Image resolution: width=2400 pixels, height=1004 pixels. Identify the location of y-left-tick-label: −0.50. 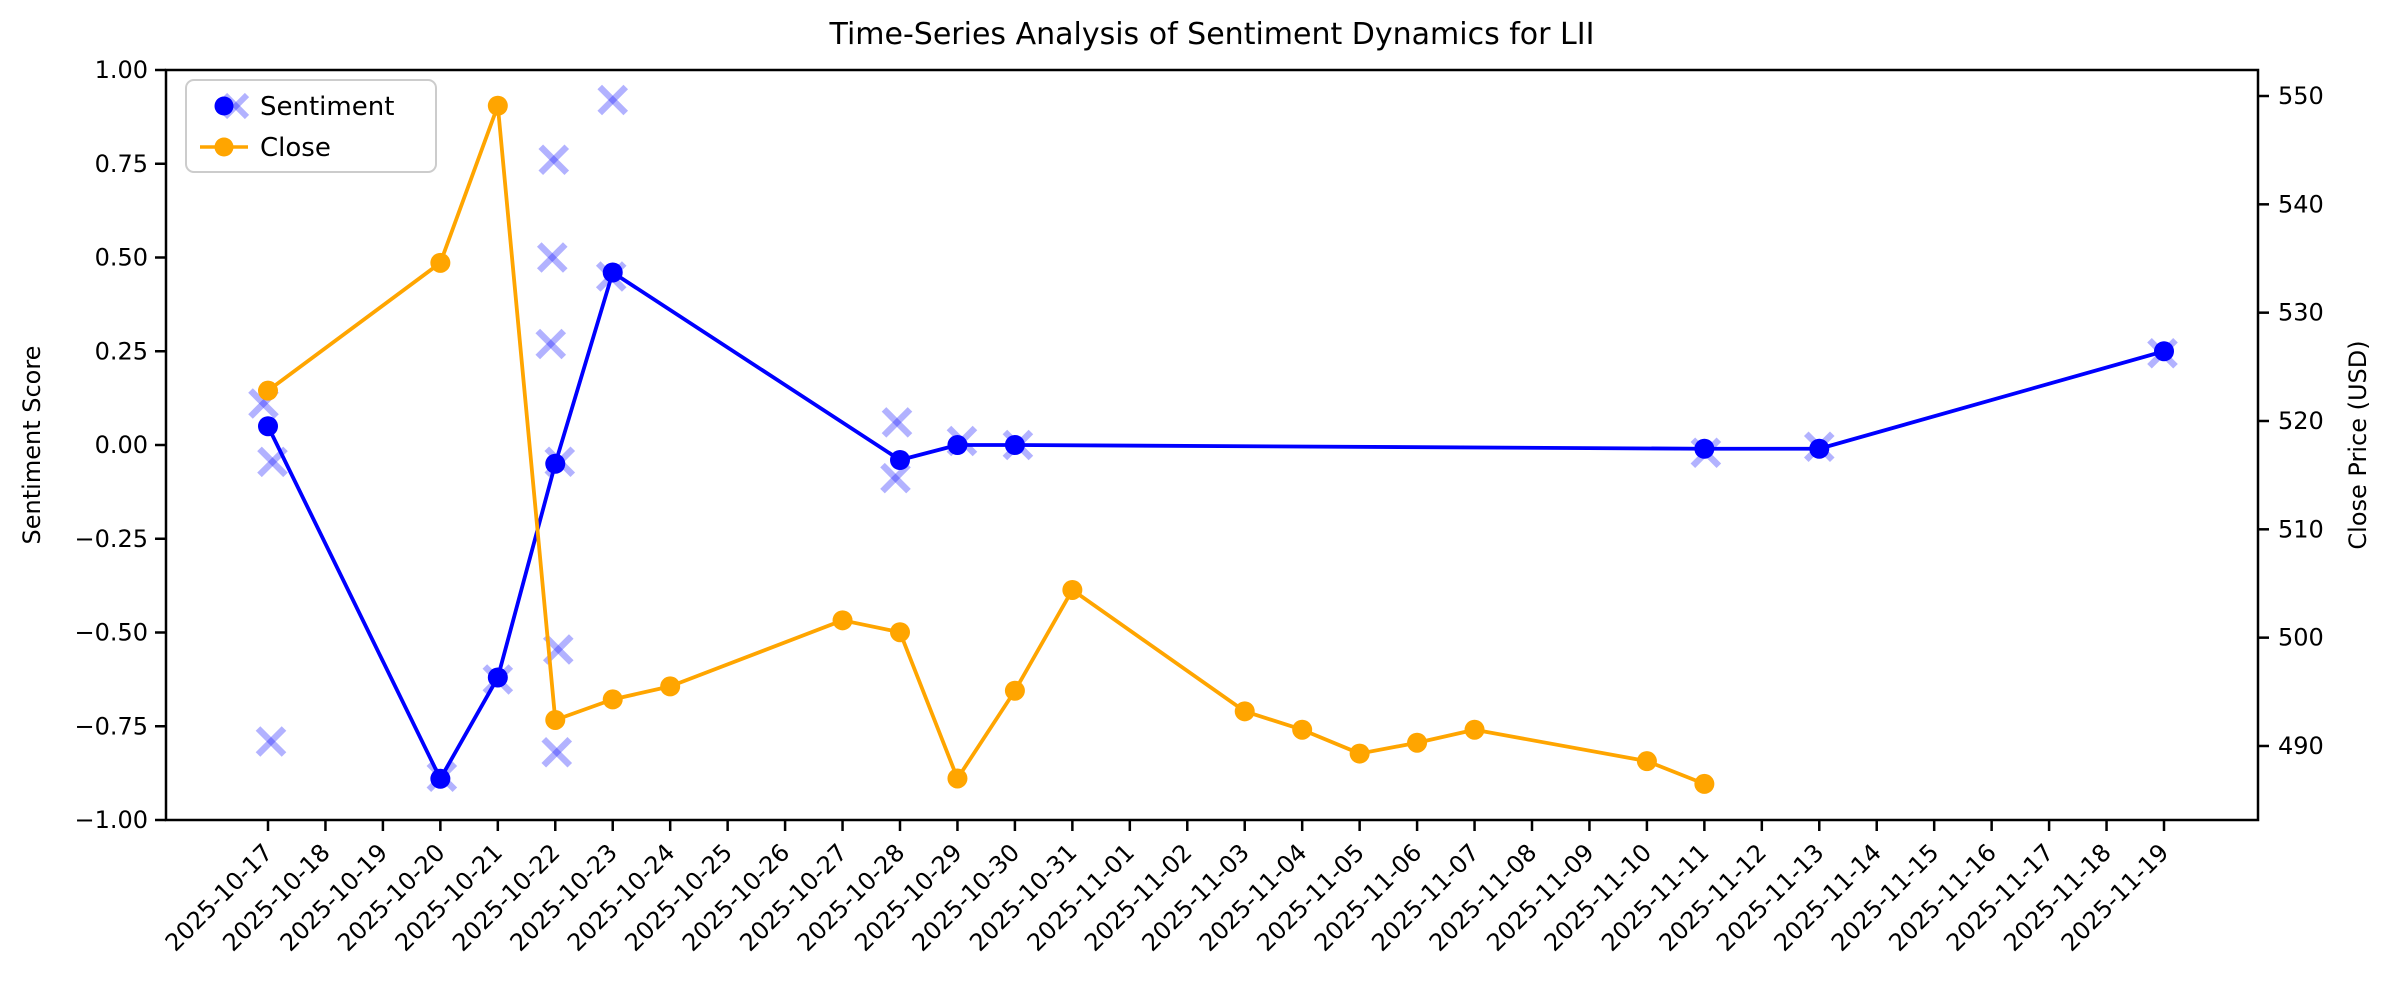
(111, 633).